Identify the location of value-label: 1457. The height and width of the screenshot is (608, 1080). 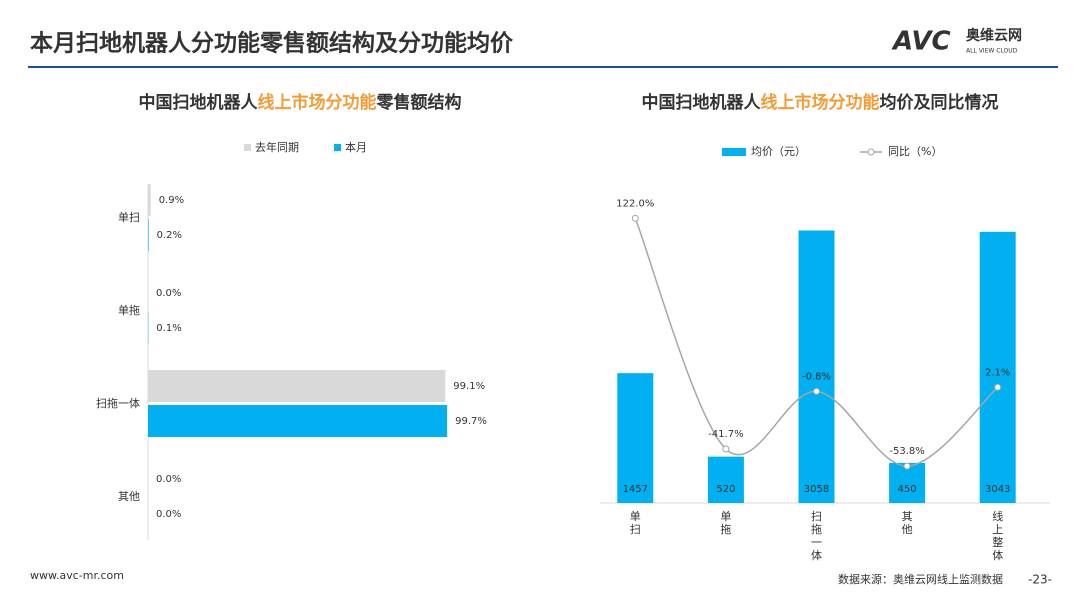
(635, 489).